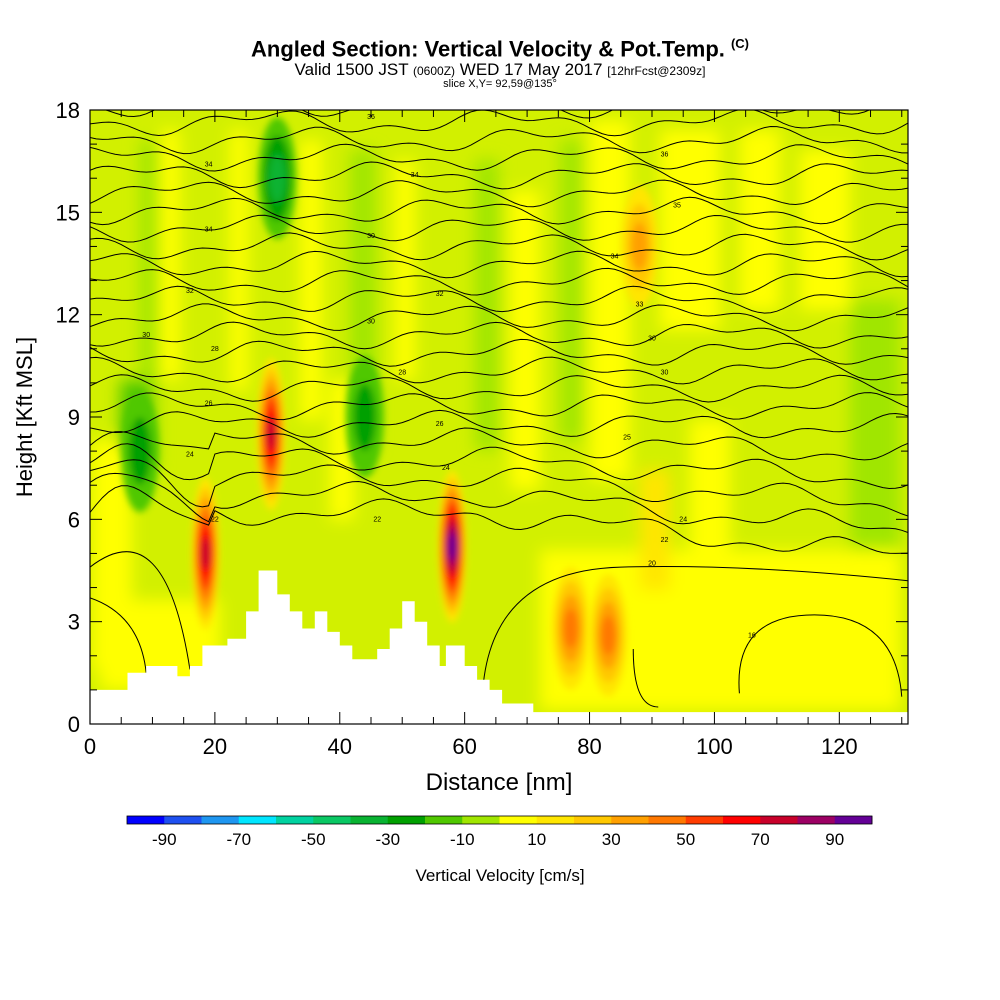  I want to click on x-tick-label: 40, so click(340, 746).